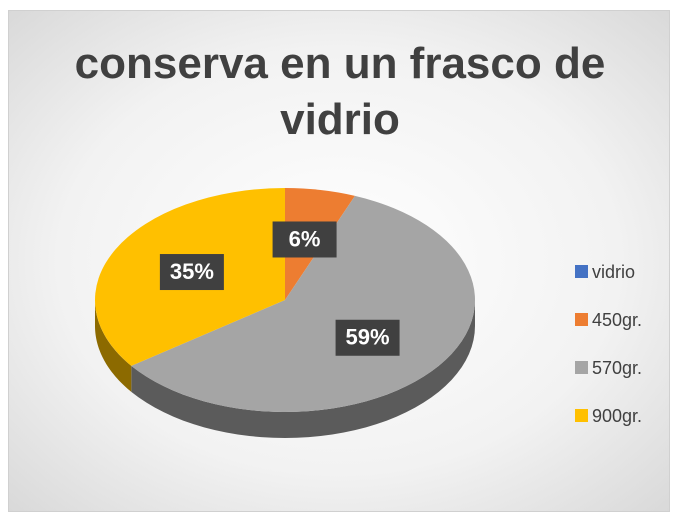 Image resolution: width=678 pixels, height=523 pixels. Describe the element at coordinates (613, 272) in the screenshot. I see `legend-label: vidrio` at that location.